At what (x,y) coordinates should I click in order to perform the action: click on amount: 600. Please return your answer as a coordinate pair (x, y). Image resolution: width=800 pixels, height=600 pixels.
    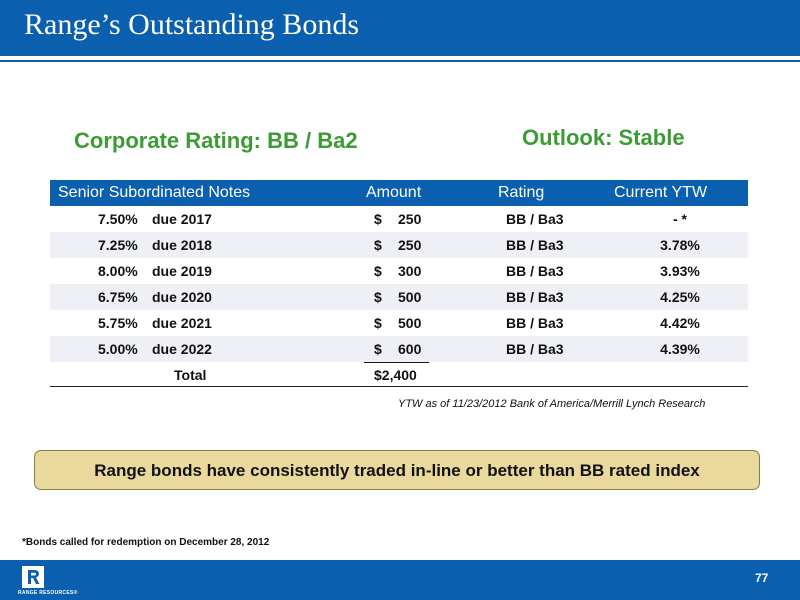
    Looking at the image, I should click on (410, 349).